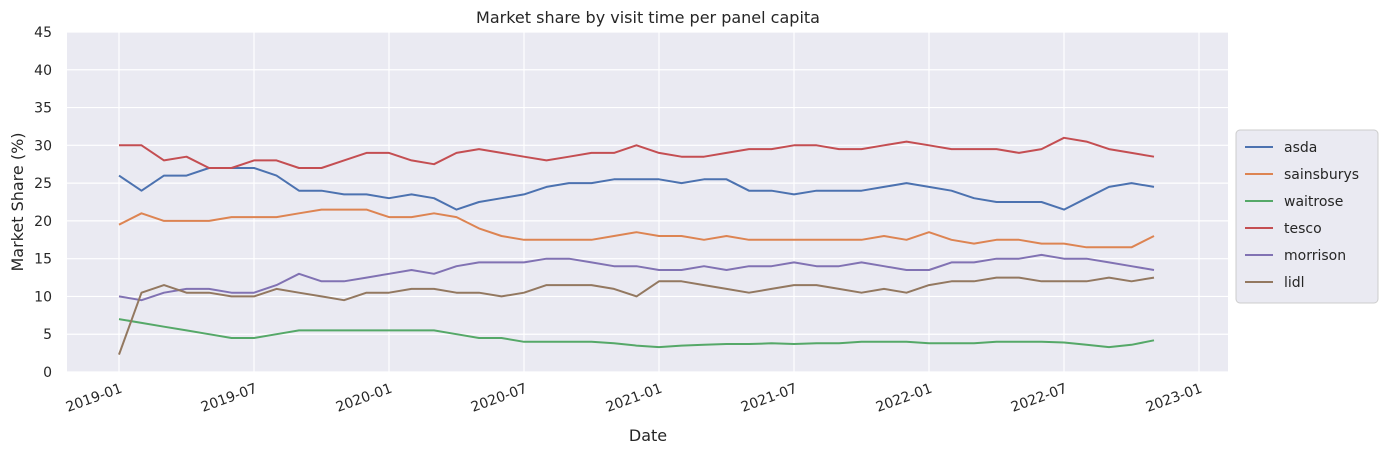 This screenshot has height=454, width=1383. What do you see at coordinates (648, 435) in the screenshot?
I see `x-axis-label: Date` at bounding box center [648, 435].